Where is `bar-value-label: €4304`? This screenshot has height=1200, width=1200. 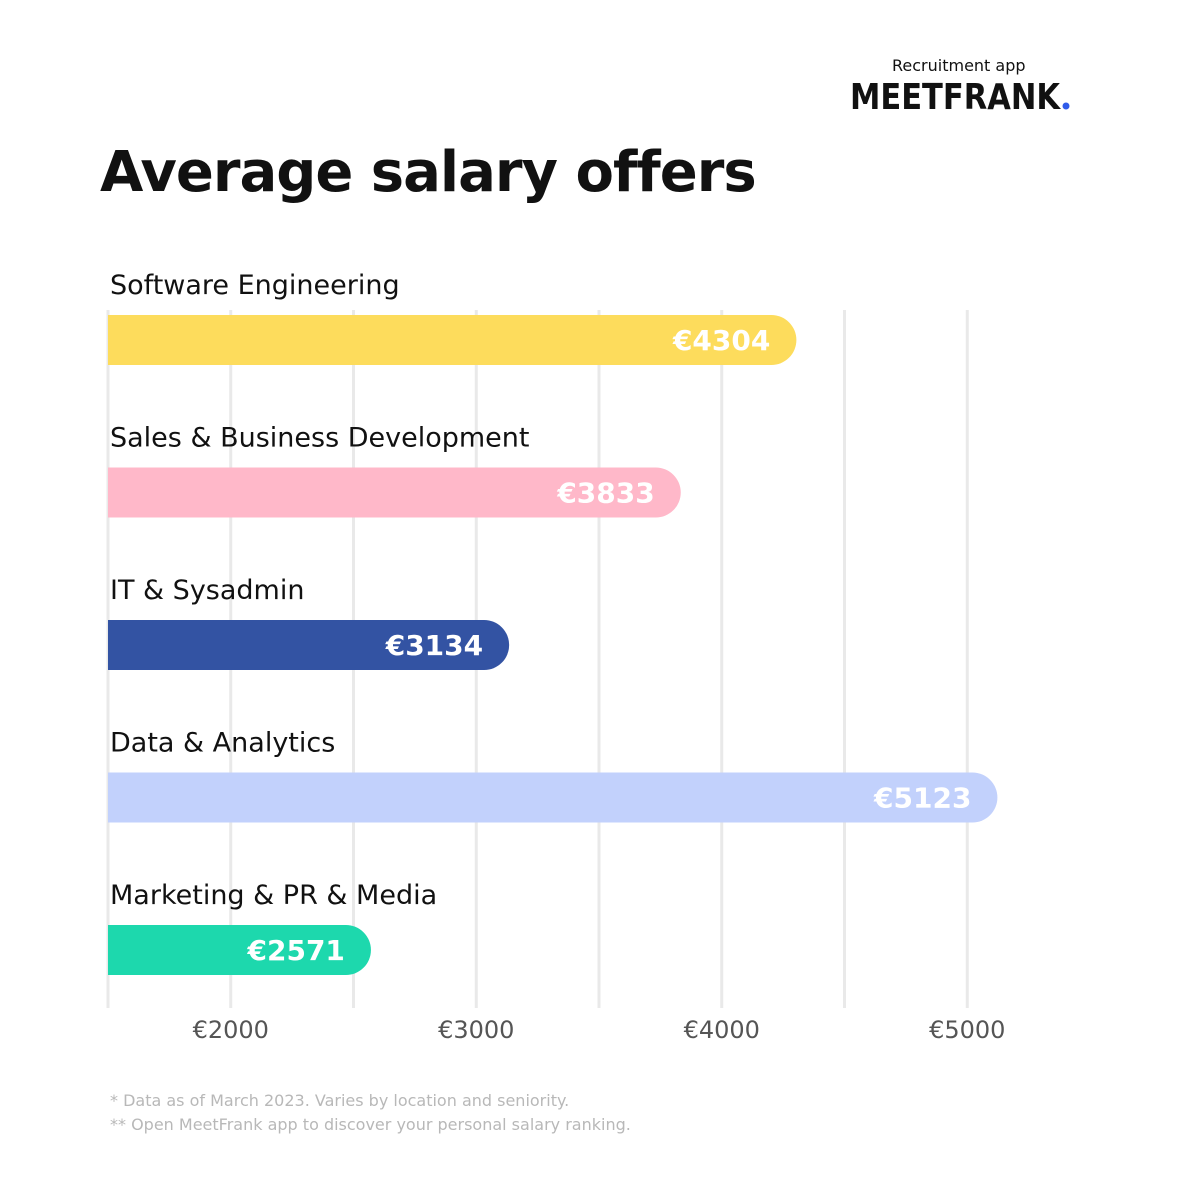 bar-value-label: €4304 is located at coordinates (721, 340).